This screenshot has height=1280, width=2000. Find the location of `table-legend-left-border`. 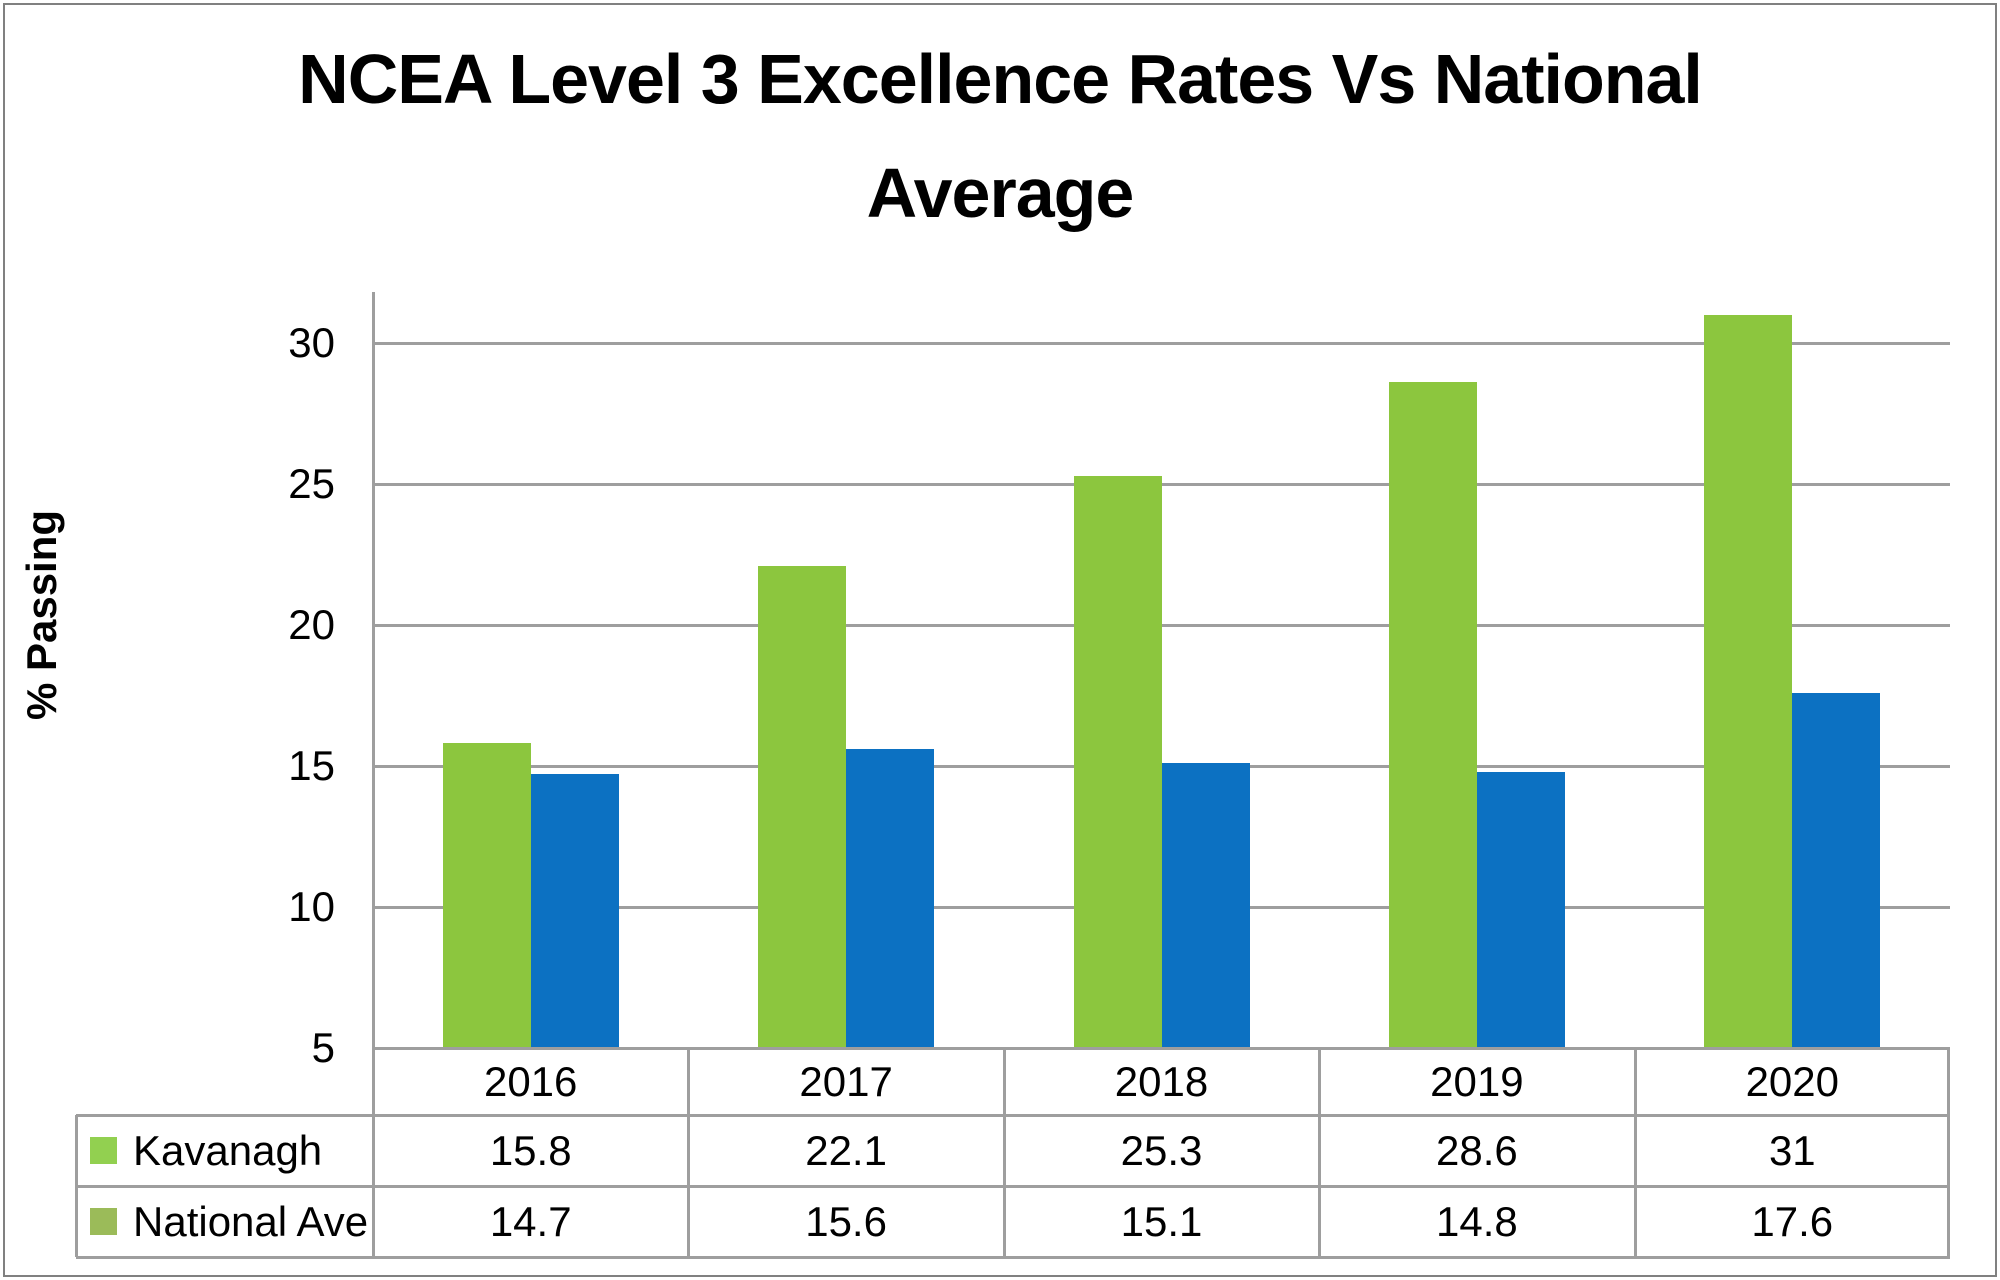

table-legend-left-border is located at coordinates (76, 1186).